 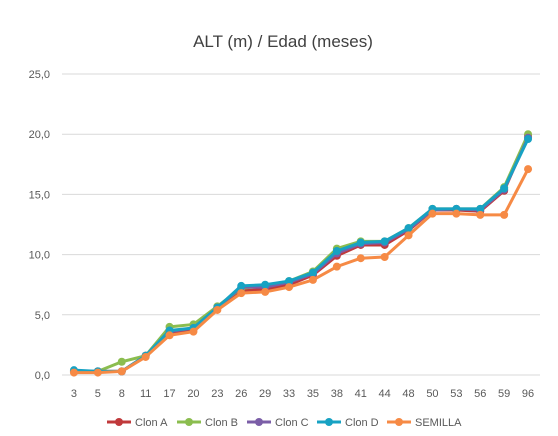 What do you see at coordinates (438, 423) in the screenshot?
I see `legend-label: SEMILLA` at bounding box center [438, 423].